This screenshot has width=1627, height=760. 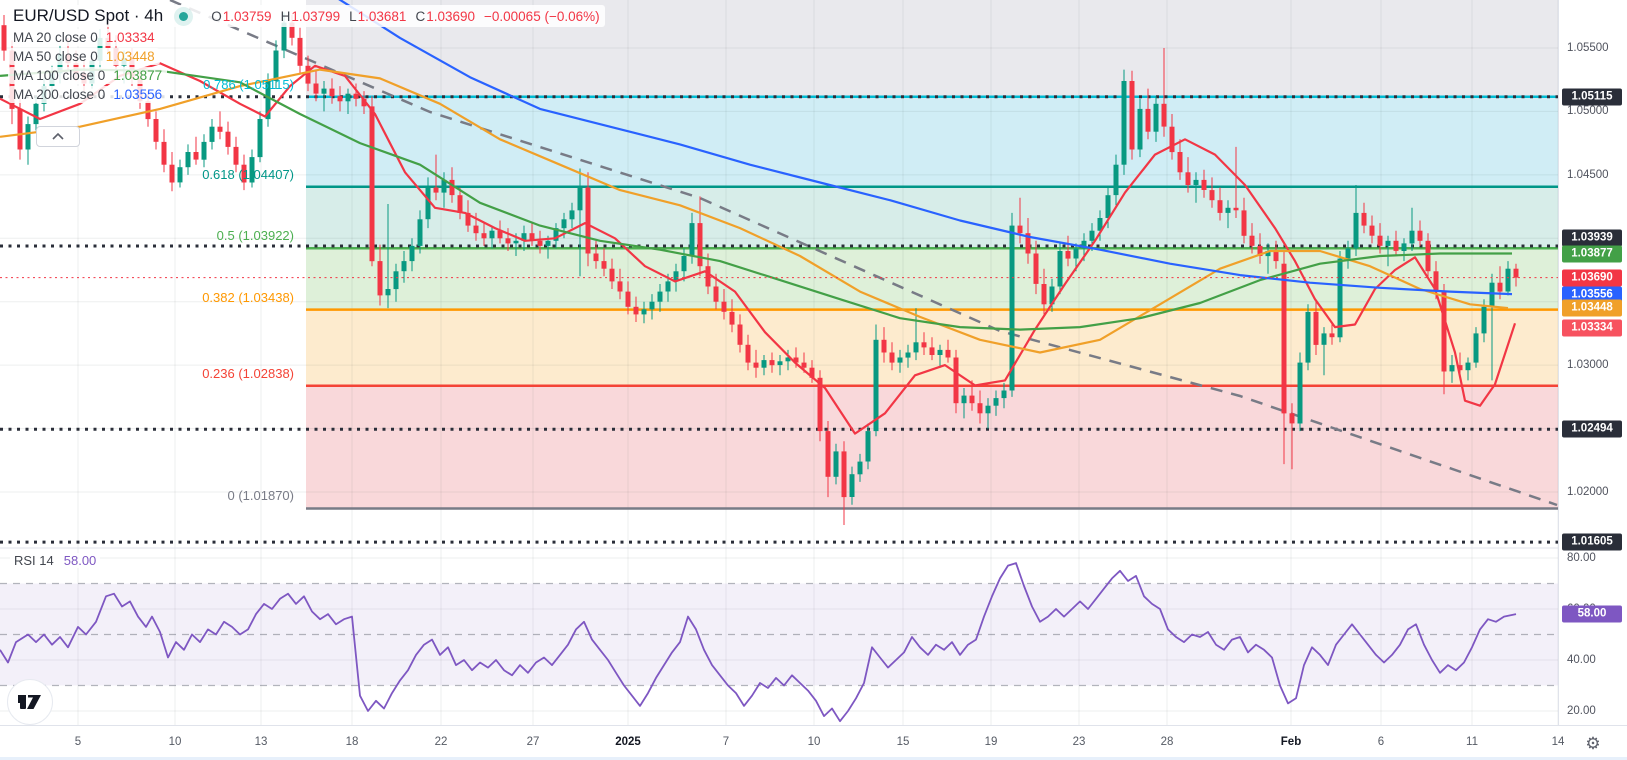 I want to click on legend-collapse-button, so click(x=58, y=136).